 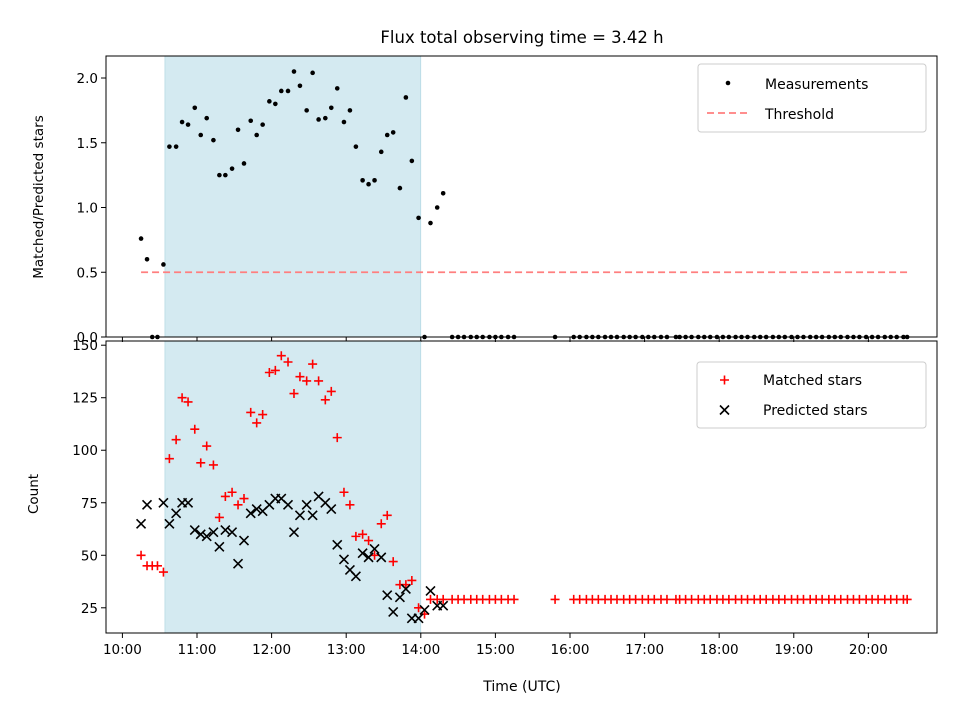 I want to click on top-shaded-span, so click(x=293, y=196).